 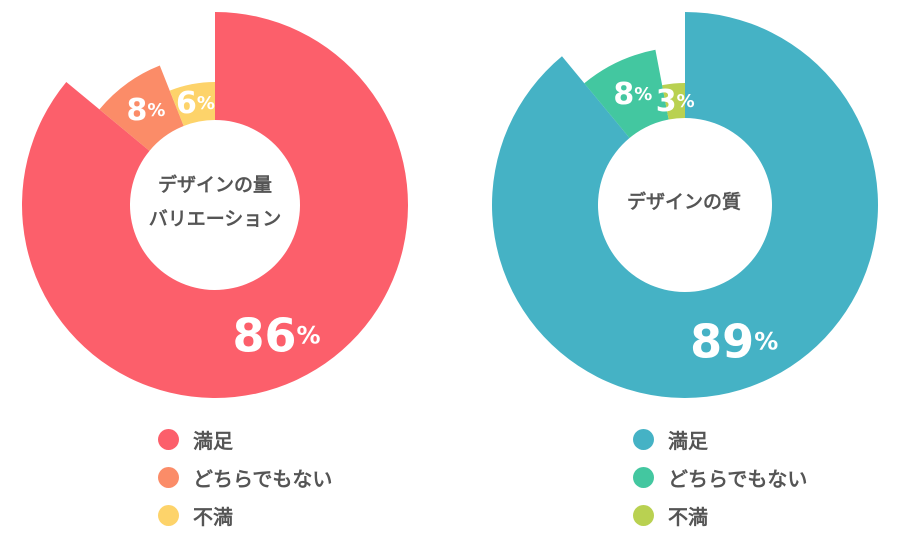 What do you see at coordinates (214, 185) in the screenshot?
I see `center-title-line-1: デザインの量` at bounding box center [214, 185].